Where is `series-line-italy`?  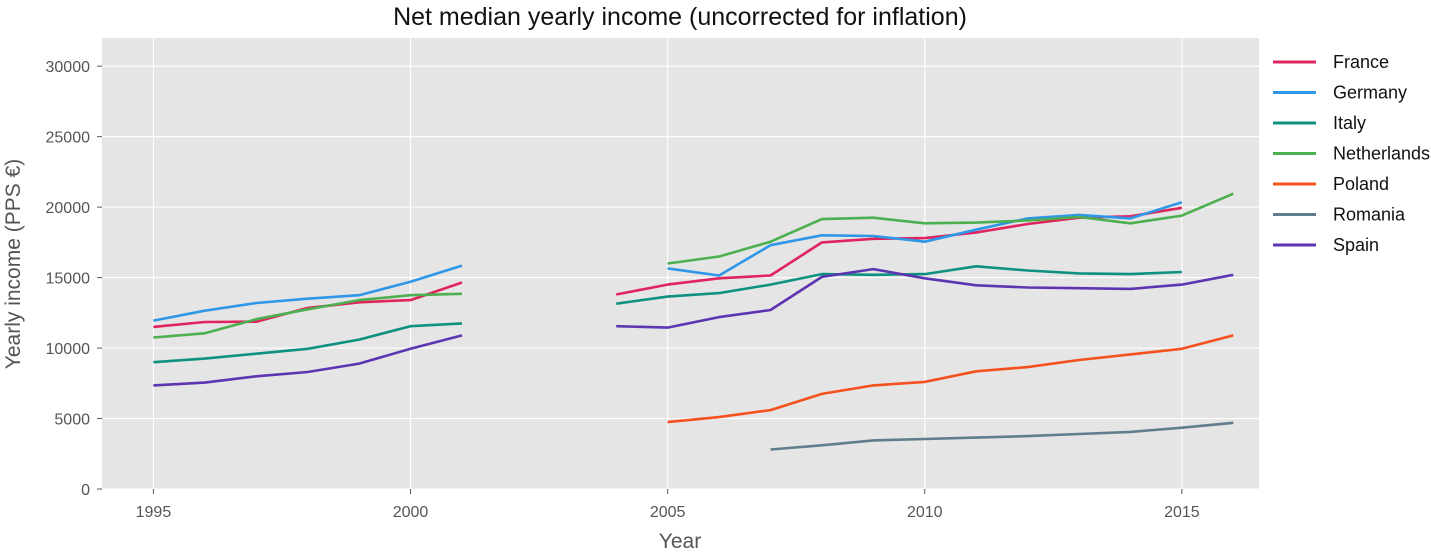 series-line-italy is located at coordinates (308, 343).